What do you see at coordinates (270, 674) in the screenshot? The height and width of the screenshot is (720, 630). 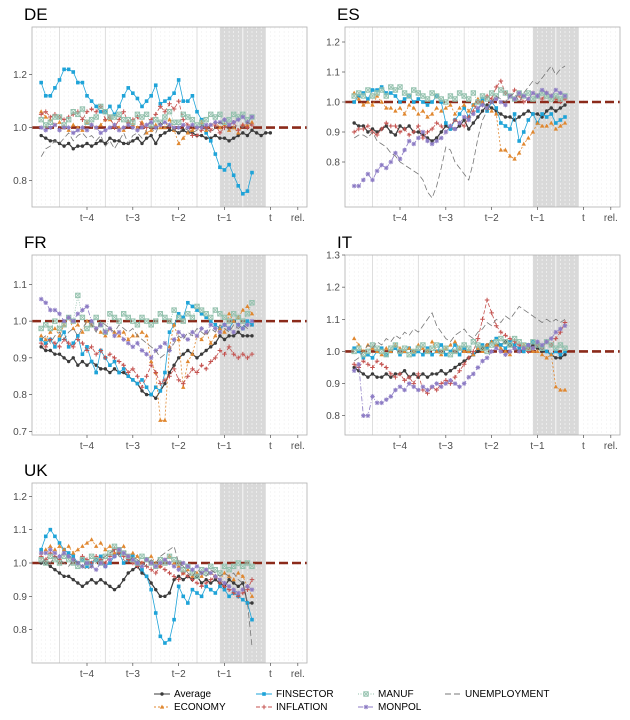 I see `x-tick-label: t` at bounding box center [270, 674].